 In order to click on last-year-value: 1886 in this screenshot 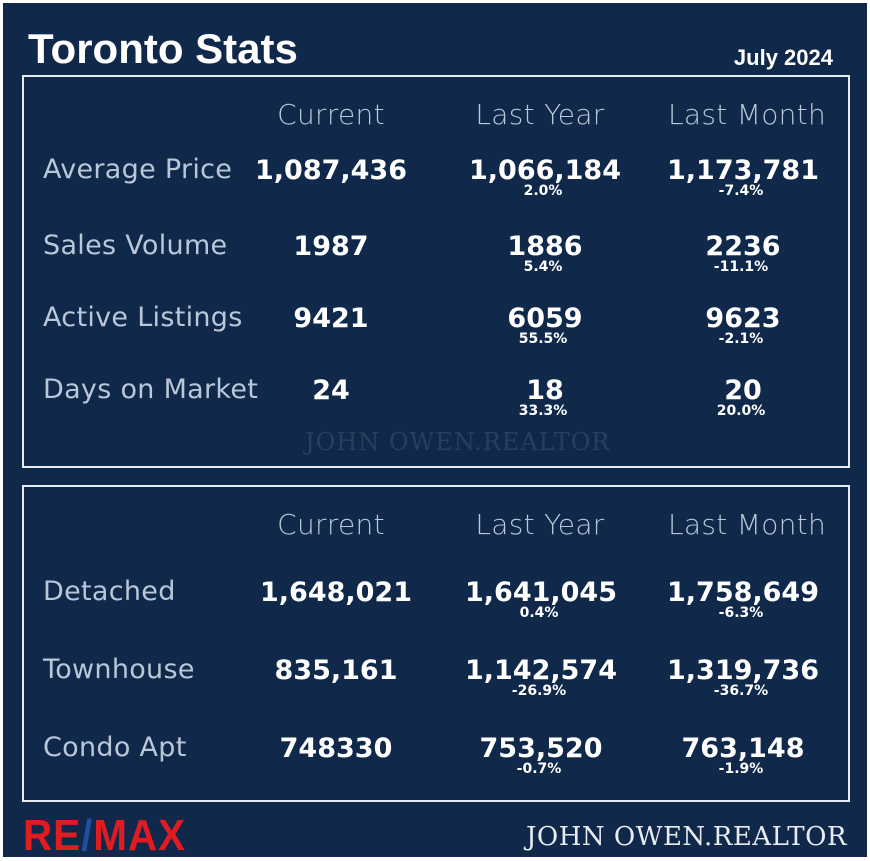, I will do `click(545, 246)`.